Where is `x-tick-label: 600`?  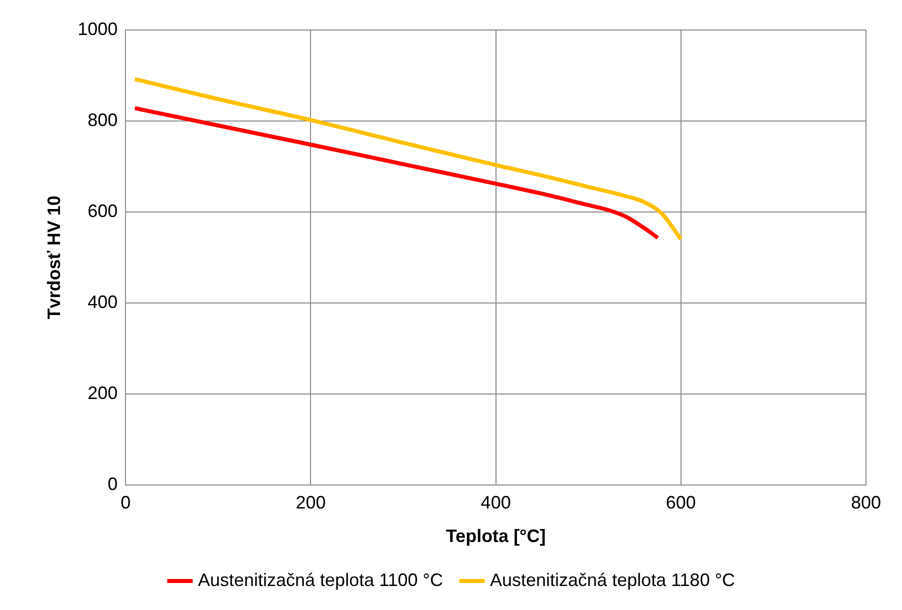
x-tick-label: 600 is located at coordinates (681, 502).